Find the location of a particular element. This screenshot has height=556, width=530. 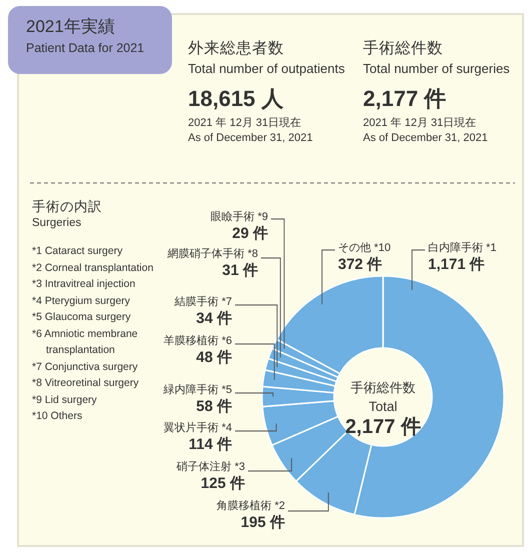

slice-label: 翼状片手術 *4 is located at coordinates (198, 428).